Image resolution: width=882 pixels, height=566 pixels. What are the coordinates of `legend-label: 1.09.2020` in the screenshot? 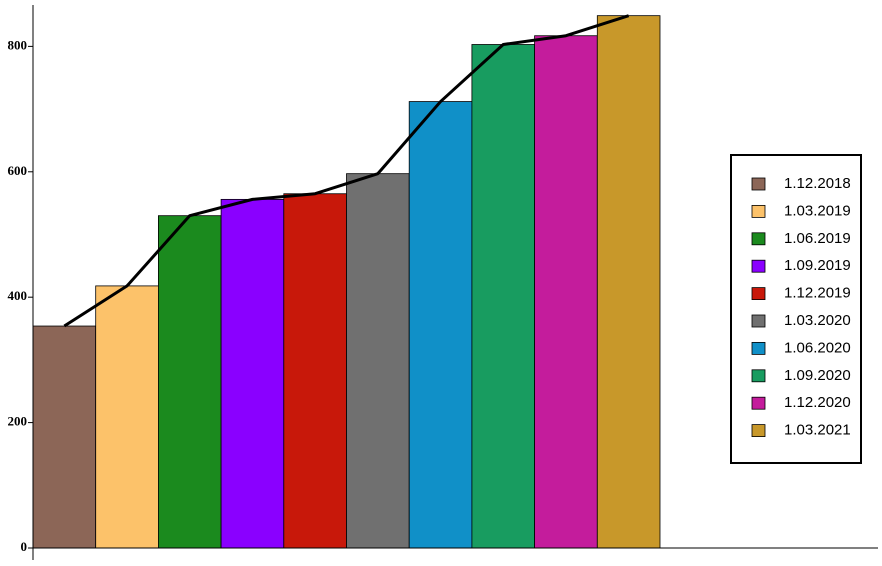 It's located at (817, 375).